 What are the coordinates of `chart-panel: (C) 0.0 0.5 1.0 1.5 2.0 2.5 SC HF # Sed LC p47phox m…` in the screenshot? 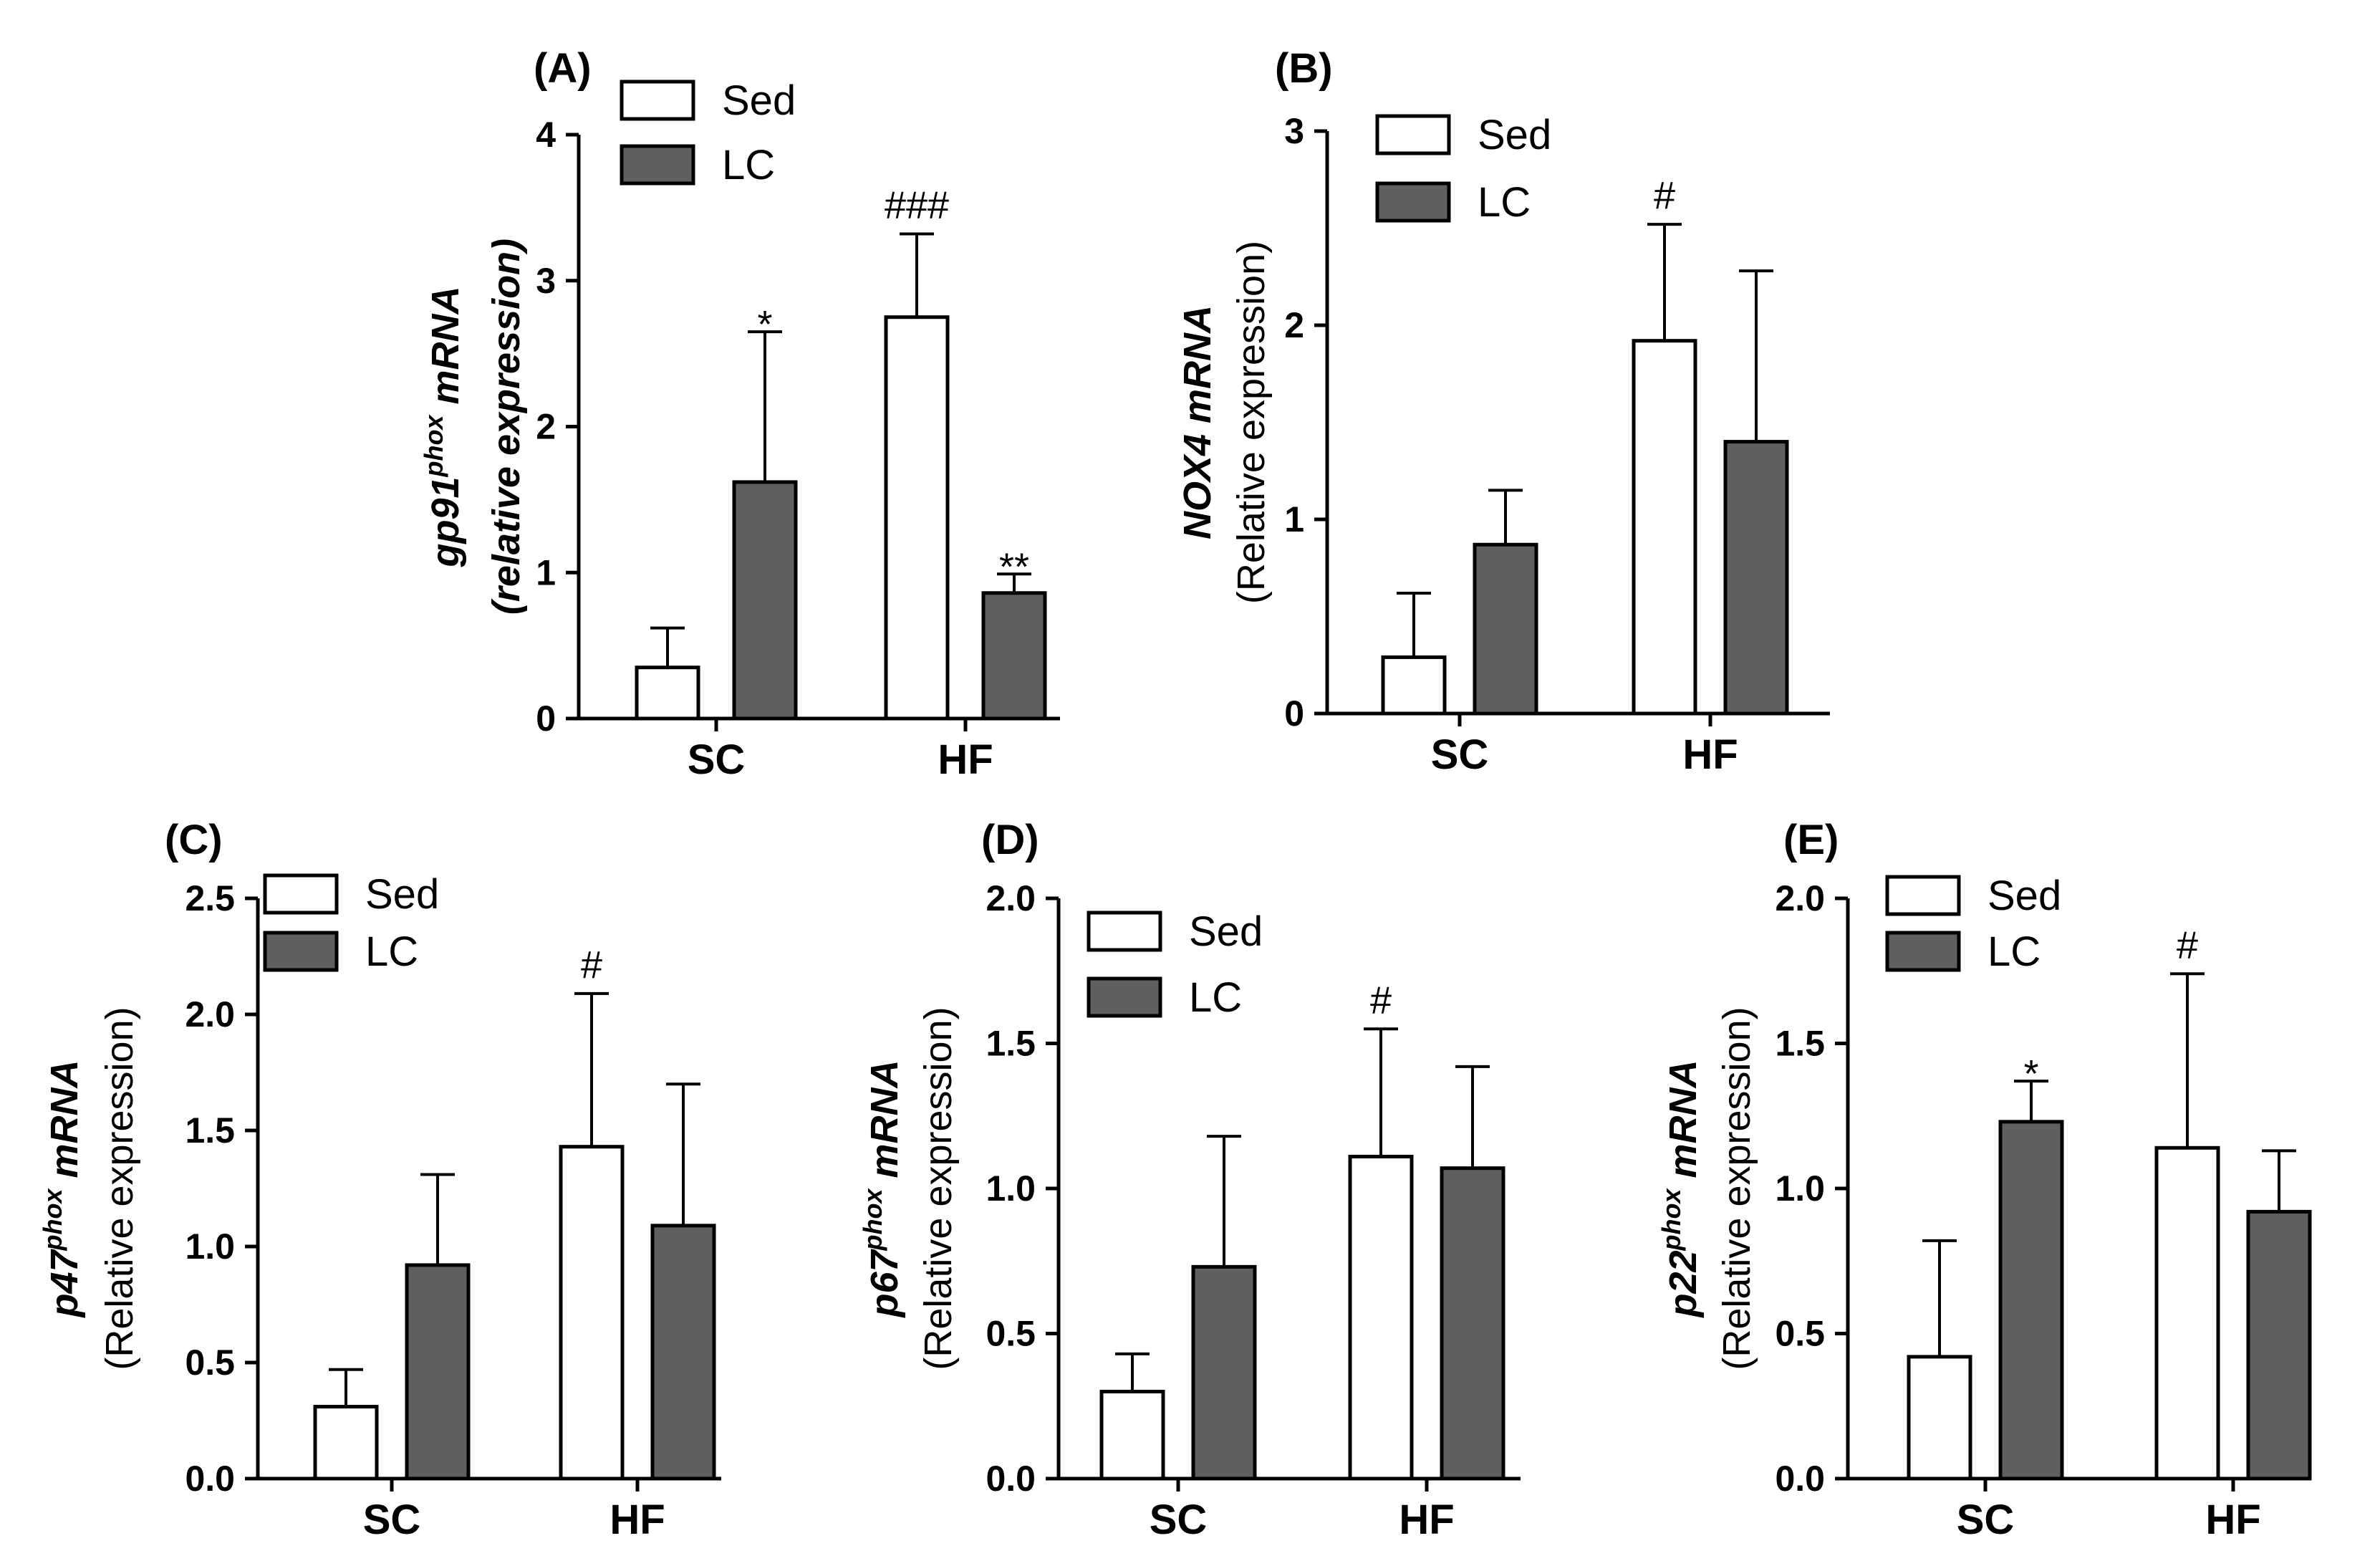 It's located at (379, 1180).